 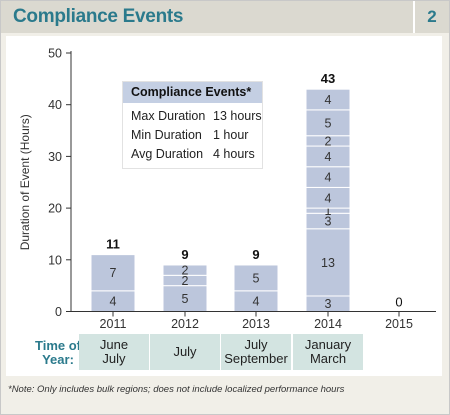 I want to click on y-axis-title: Duration of Event (Hours), so click(x=25, y=182).